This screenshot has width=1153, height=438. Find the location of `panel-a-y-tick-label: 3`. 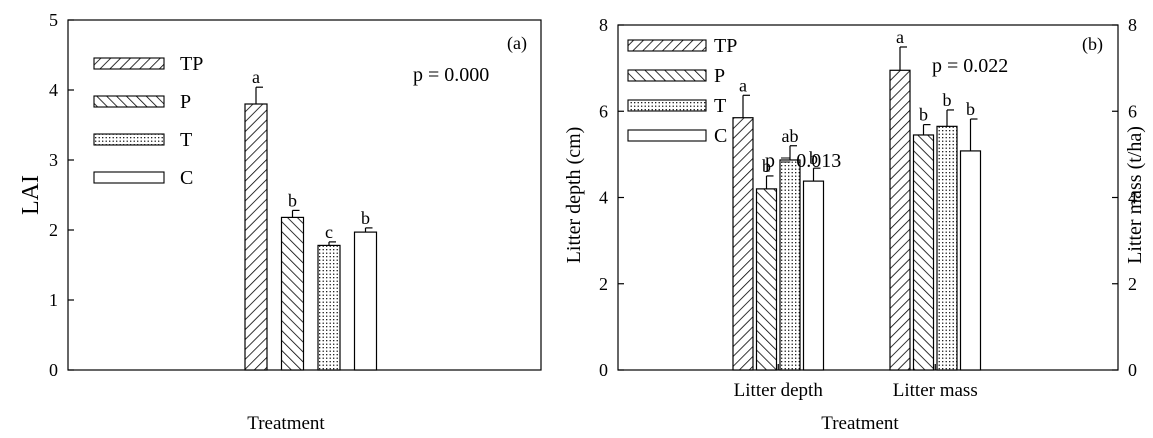

panel-a-y-tick-label: 3 is located at coordinates (53, 160).